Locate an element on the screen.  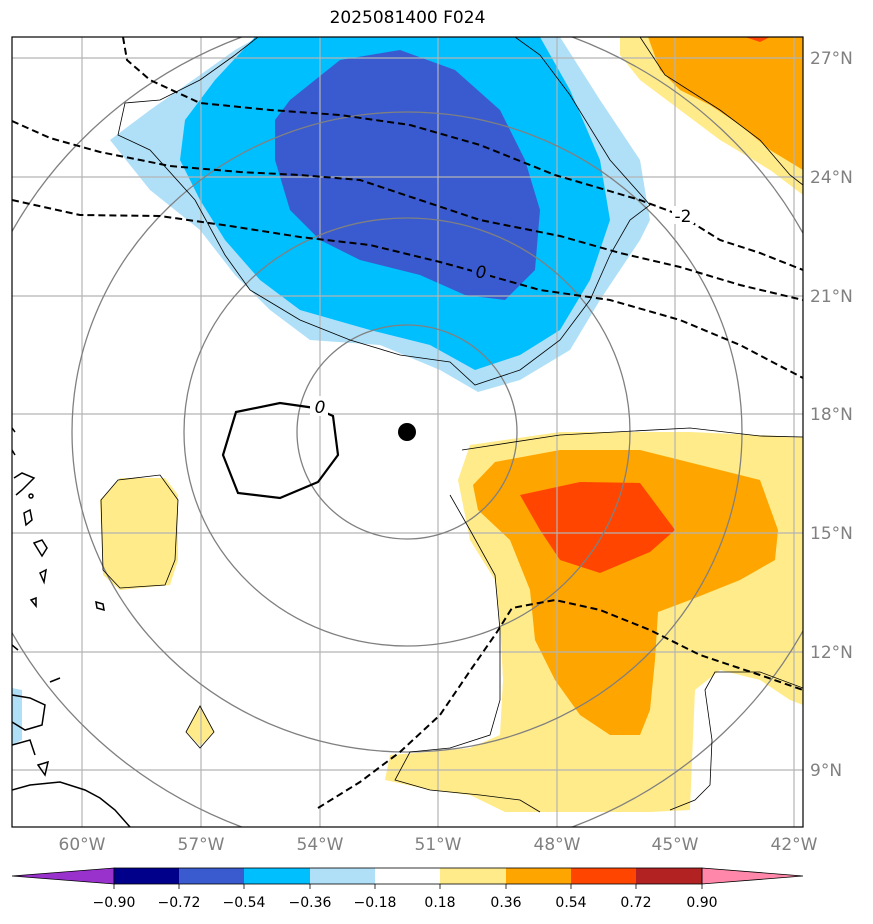
map-title: 2025081400 F024 is located at coordinates (407, 18).